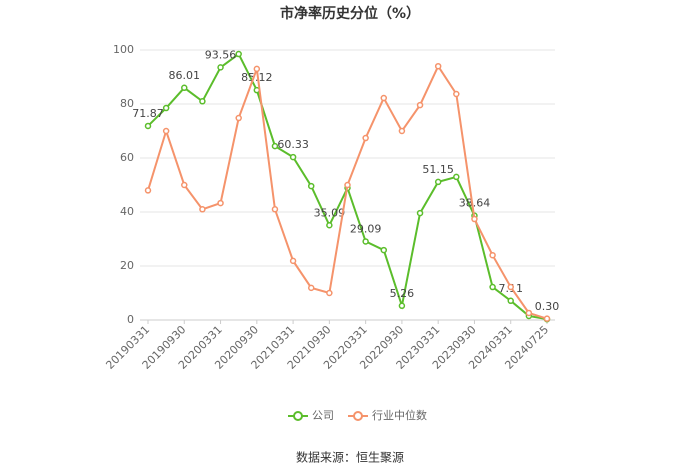  Describe the element at coordinates (293, 144) in the screenshot. I see `data-label: 60.33` at that location.